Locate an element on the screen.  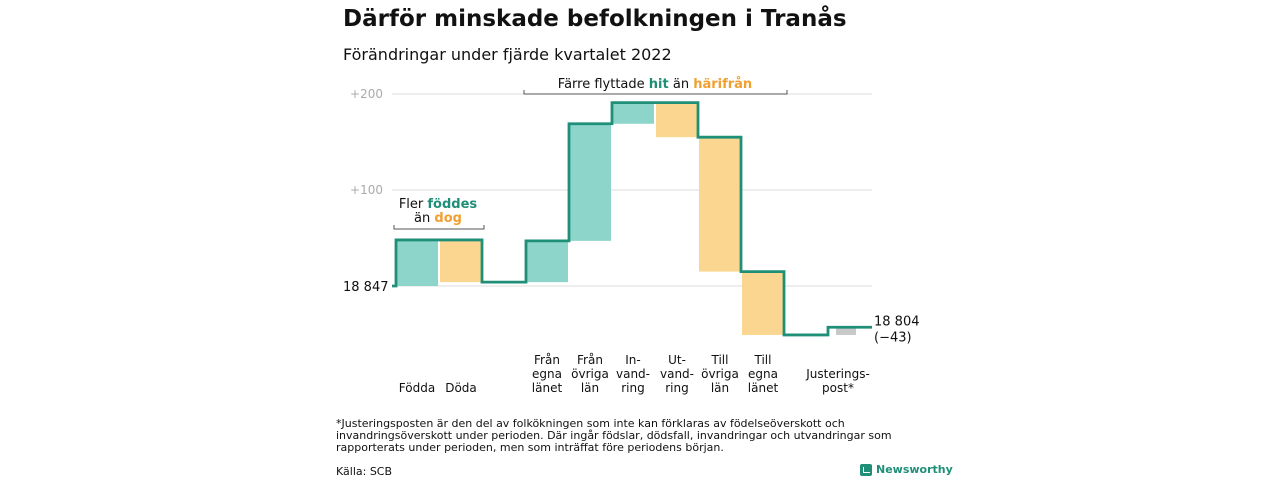
category-label: Justerings- is located at coordinates (837, 374).